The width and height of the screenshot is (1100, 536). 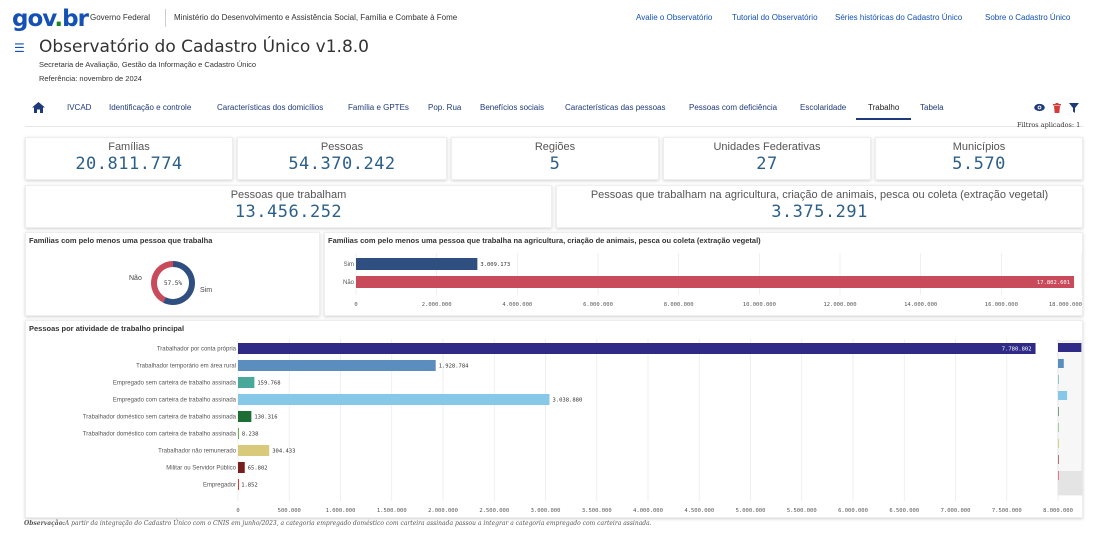 I want to click on bar-value-label: 65.802, so click(x=258, y=469).